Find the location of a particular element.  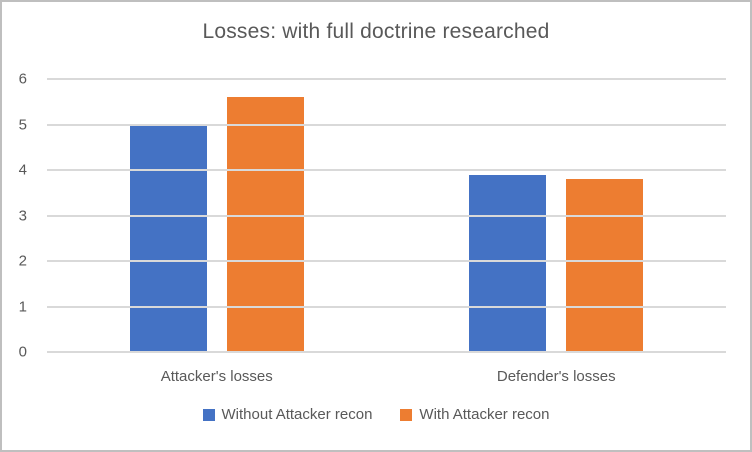

y-tick-label: 4 is located at coordinates (22, 170).